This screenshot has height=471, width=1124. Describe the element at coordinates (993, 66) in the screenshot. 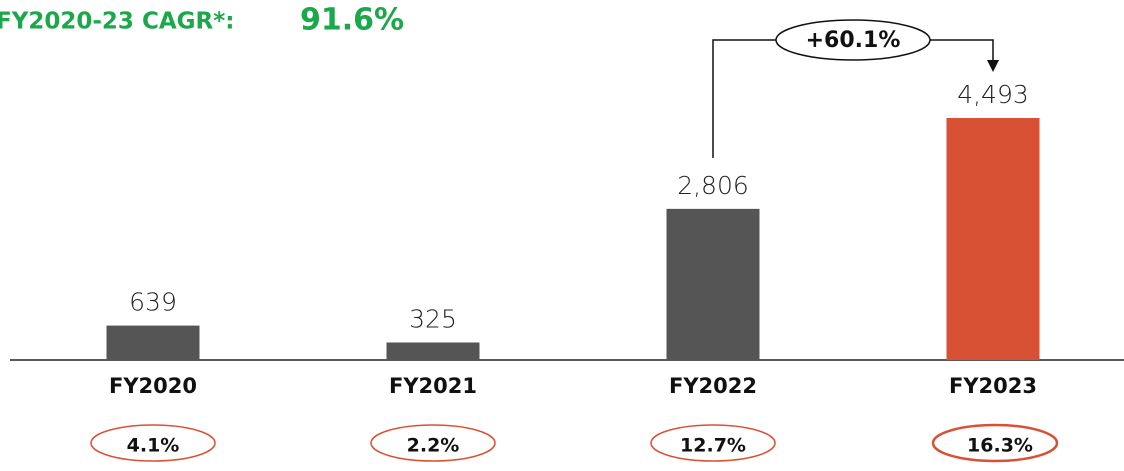

I see `arrowhead` at that location.